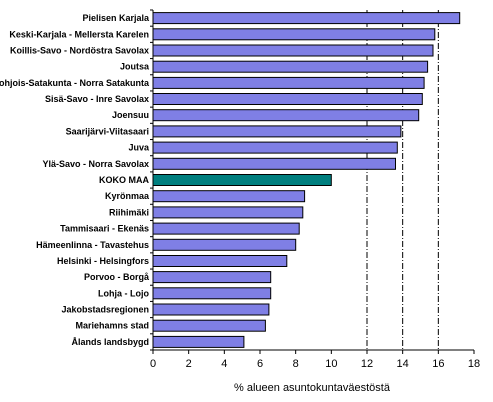  I want to click on category-label: Hämeenlinna - Tavastehus, so click(92, 245).